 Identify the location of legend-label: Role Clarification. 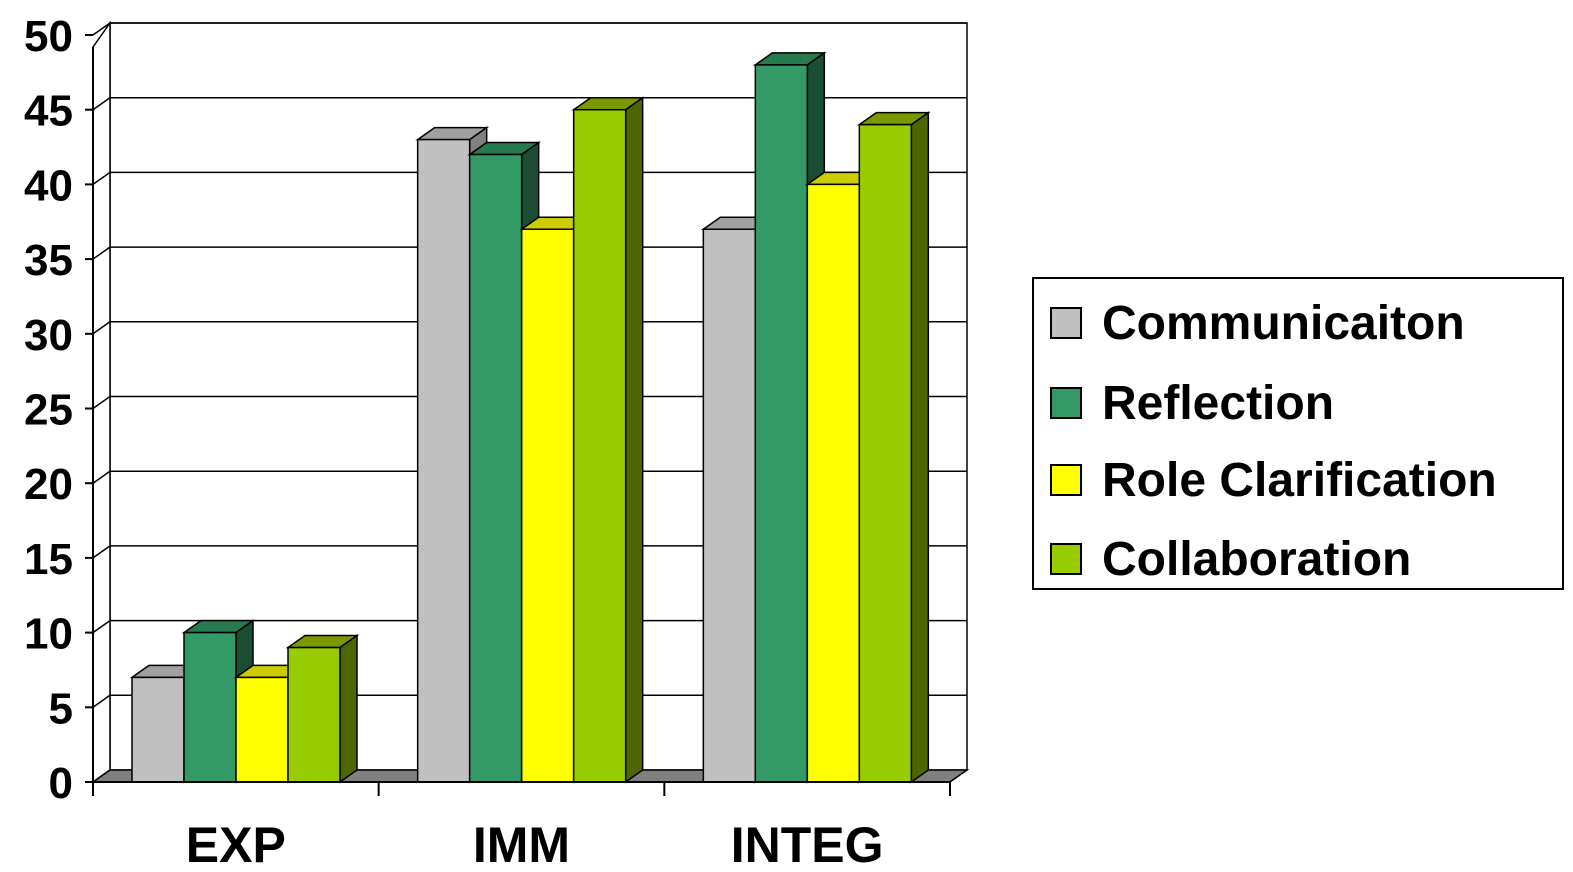
(1299, 480).